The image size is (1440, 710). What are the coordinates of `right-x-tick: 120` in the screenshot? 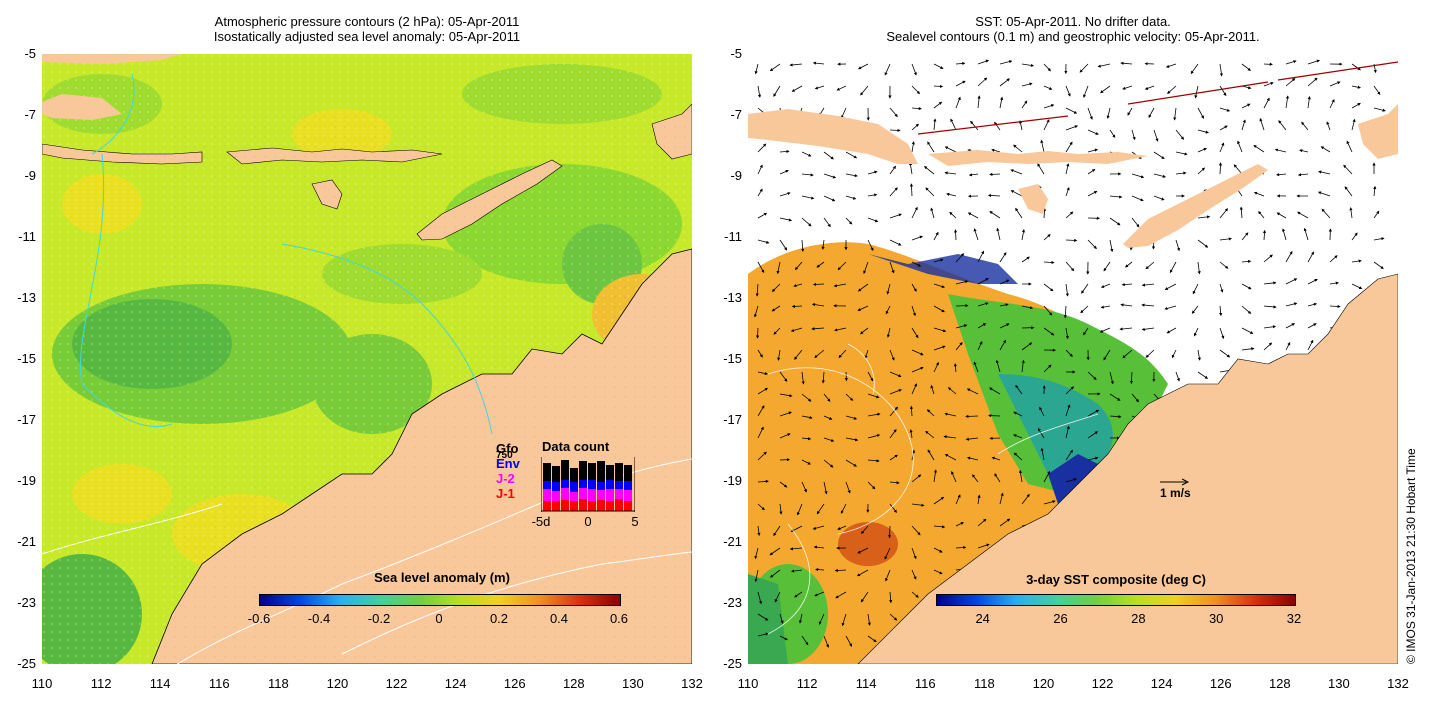 It's located at (1043, 683).